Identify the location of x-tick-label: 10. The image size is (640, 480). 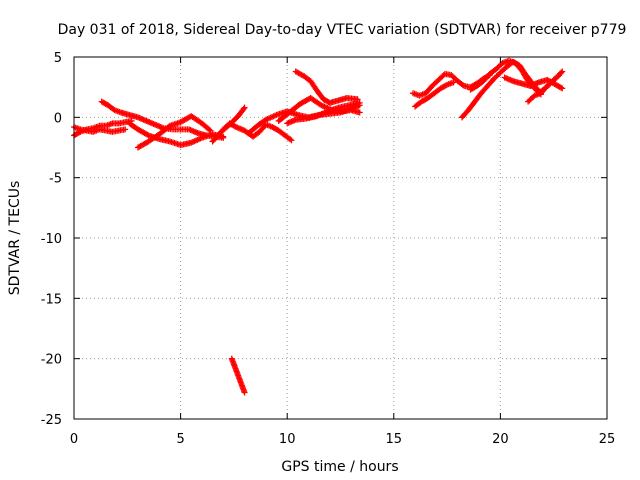
(287, 439).